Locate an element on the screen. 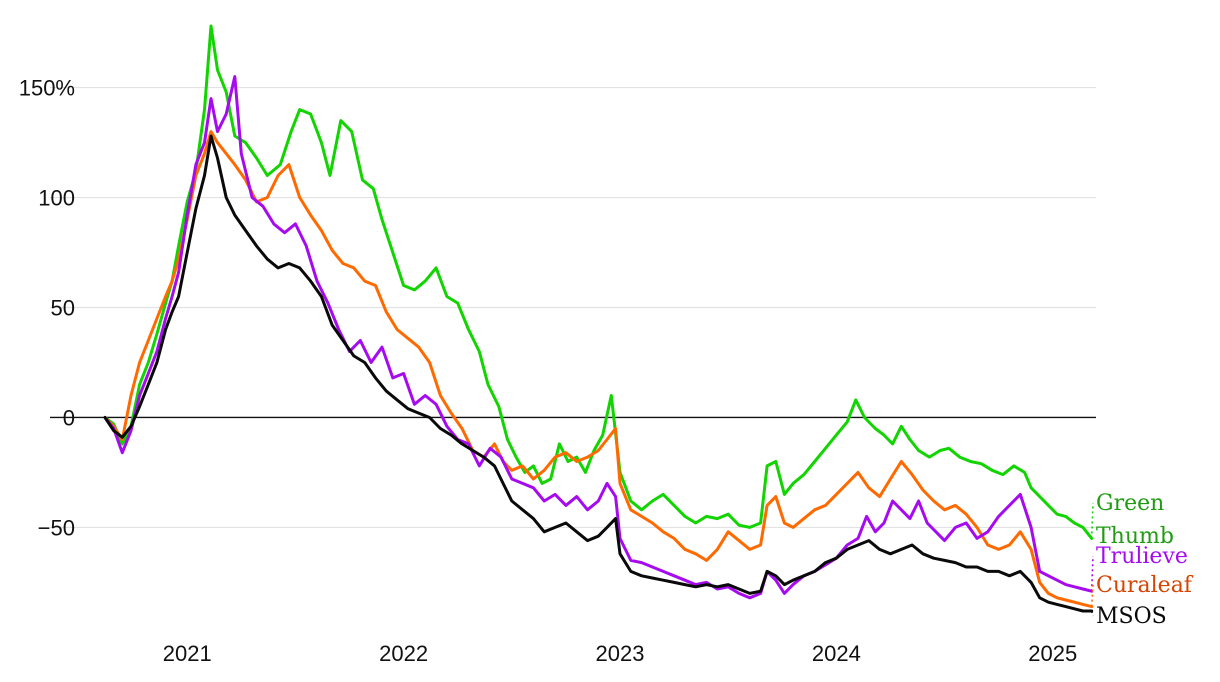 Image resolution: width=1220 pixels, height=682 pixels. y-tick-label: 100 is located at coordinates (56, 198).